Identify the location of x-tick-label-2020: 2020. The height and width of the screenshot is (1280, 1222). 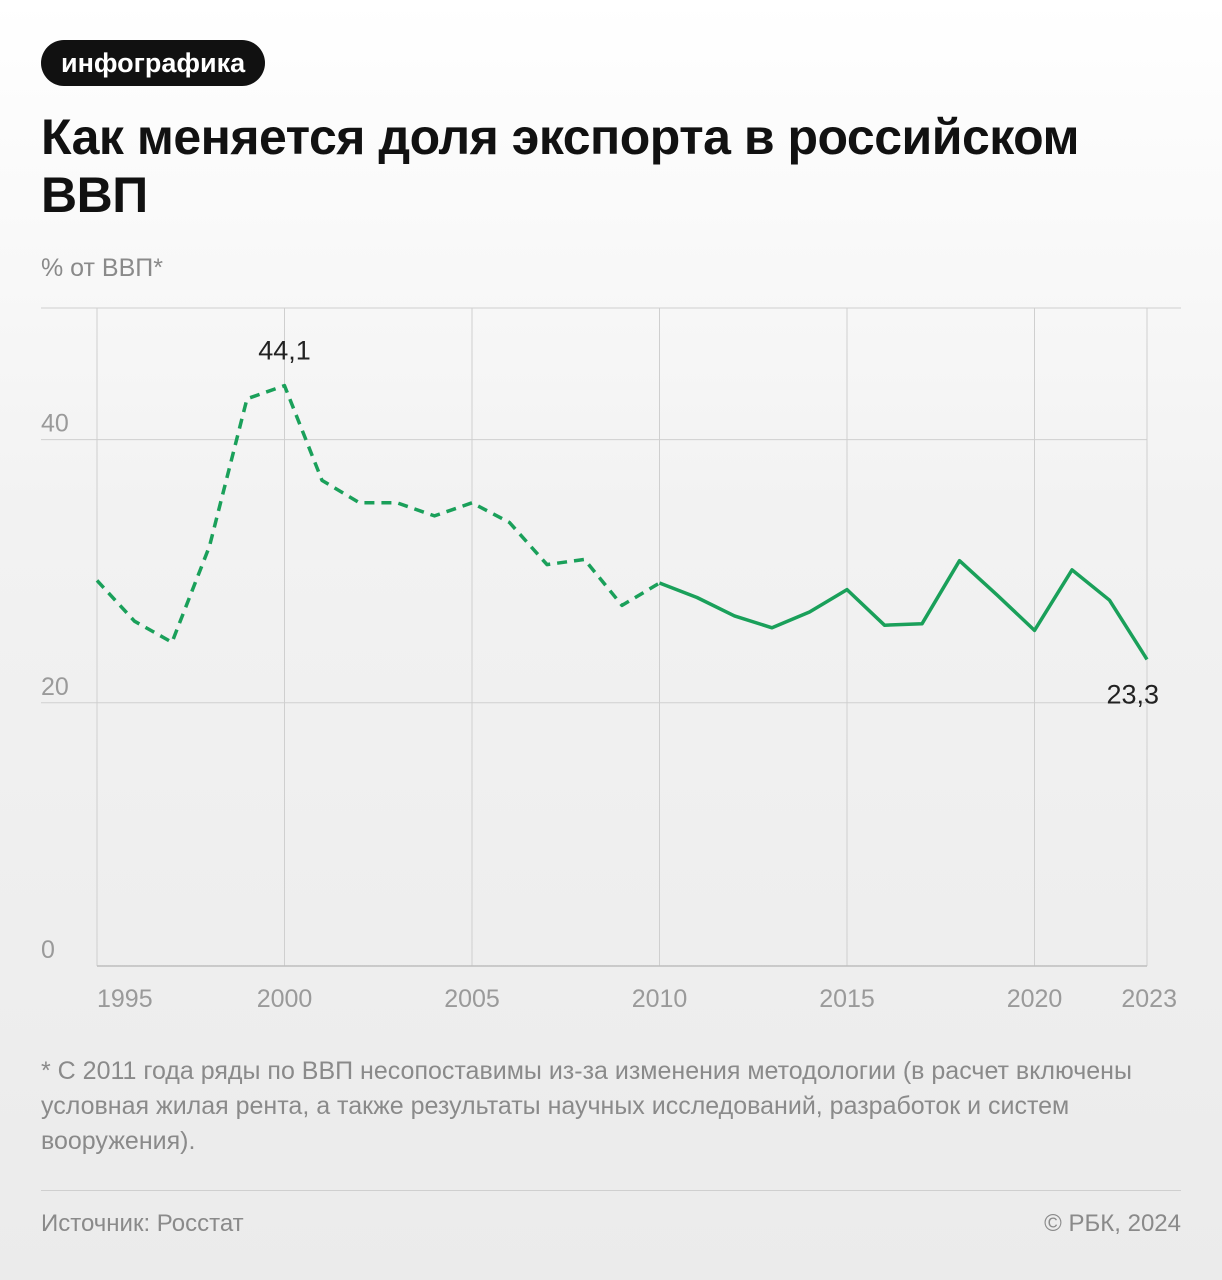
(1035, 999).